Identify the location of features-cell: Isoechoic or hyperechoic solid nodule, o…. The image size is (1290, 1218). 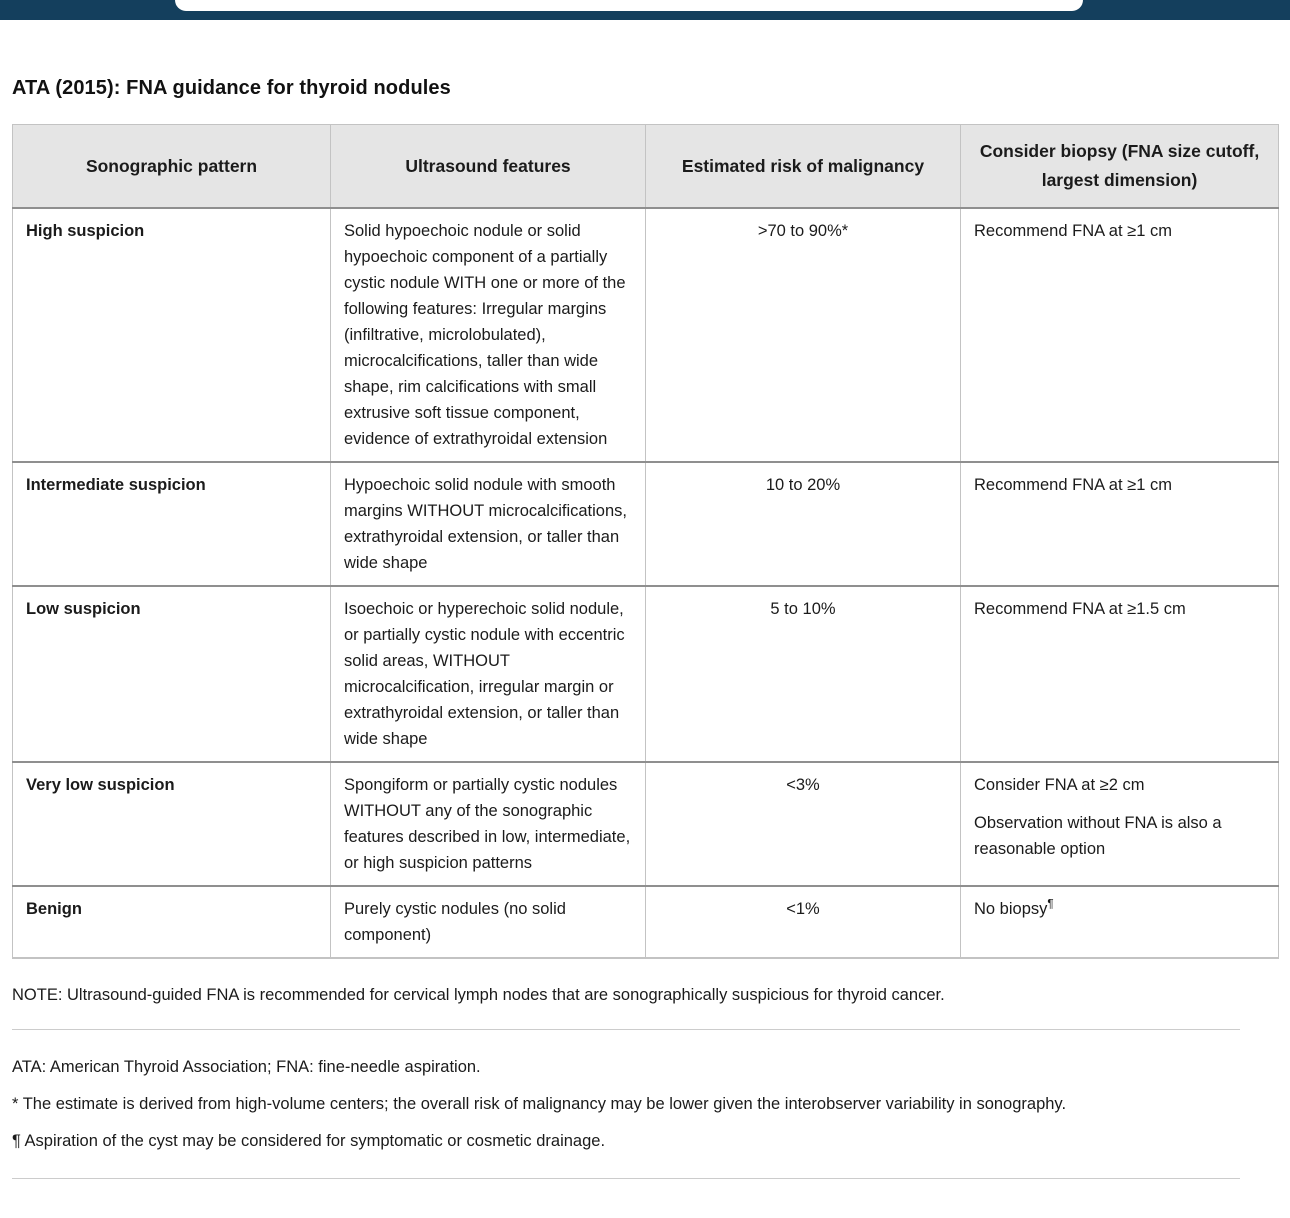
(488, 673).